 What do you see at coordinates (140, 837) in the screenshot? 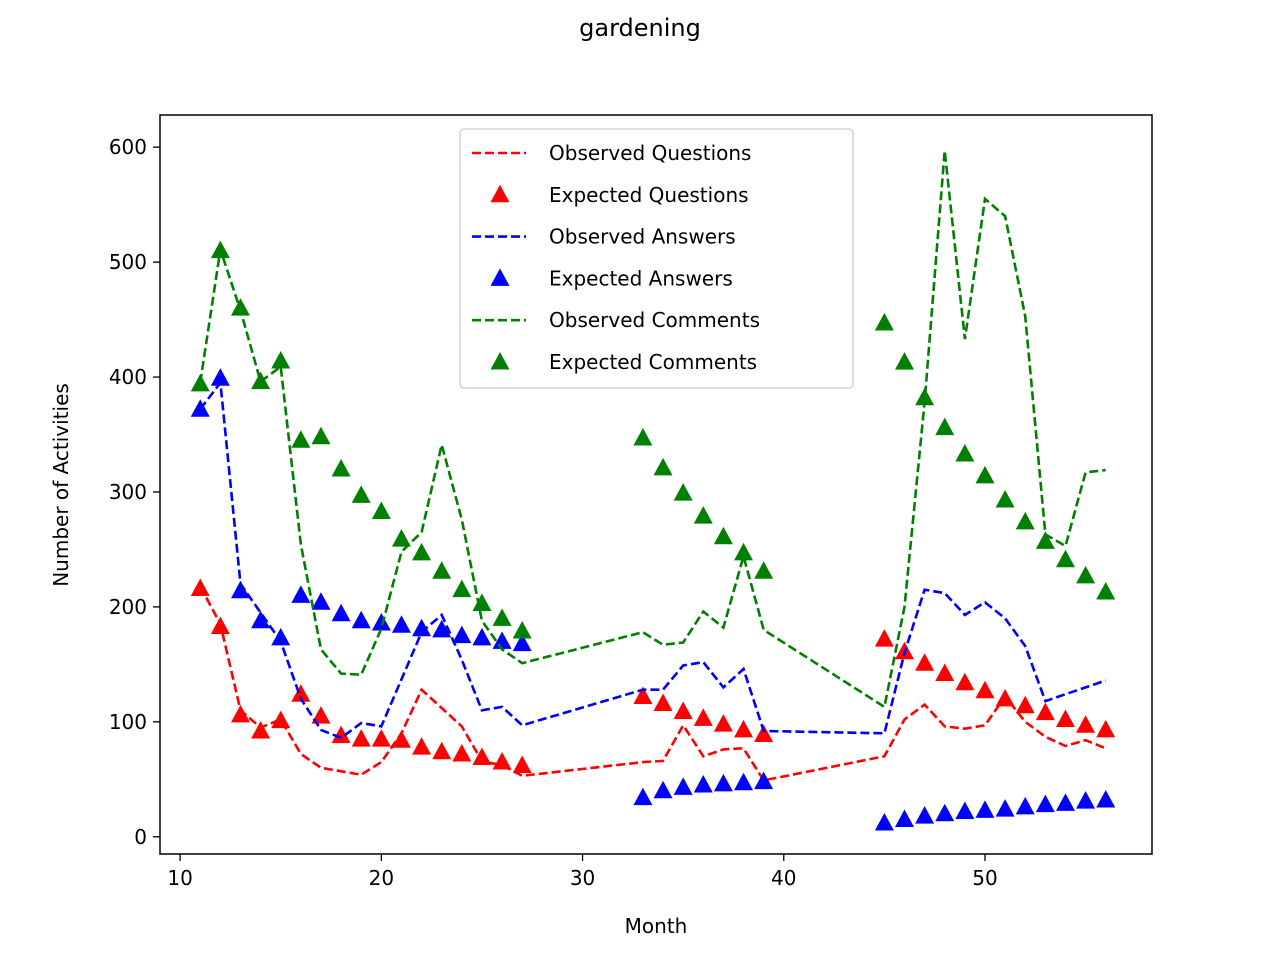
I see `y-tick-label: 0` at bounding box center [140, 837].